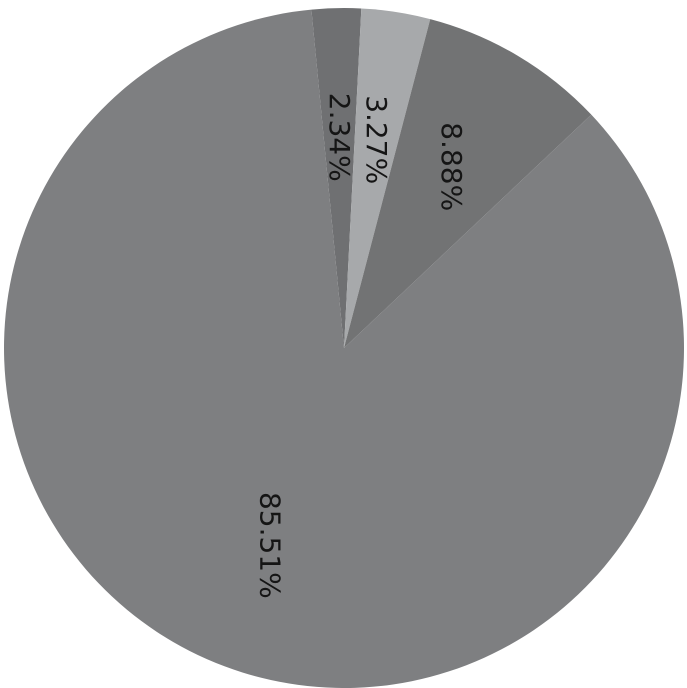  What do you see at coordinates (269, 545) in the screenshot?
I see `pie-slice-label-4: 85.51%` at bounding box center [269, 545].